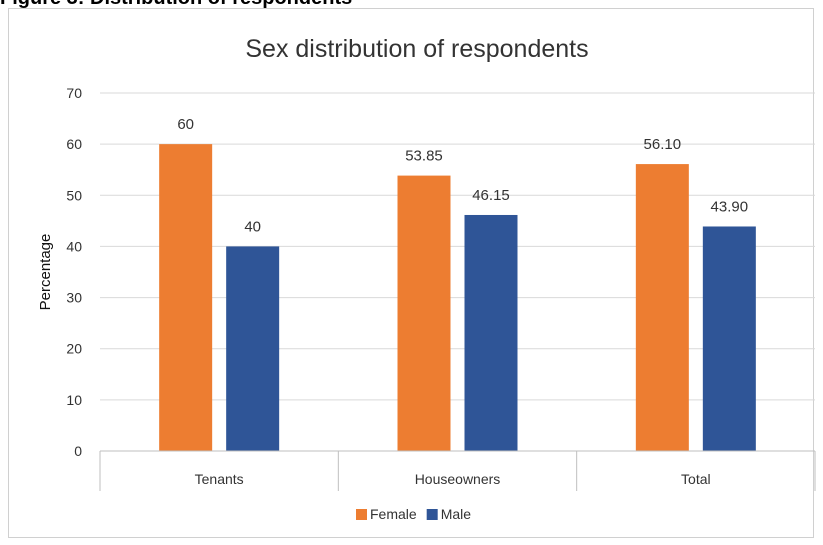 This screenshot has height=545, width=823. I want to click on figure-caption: Figure 3: Distribution of respondents, so click(176, 5).